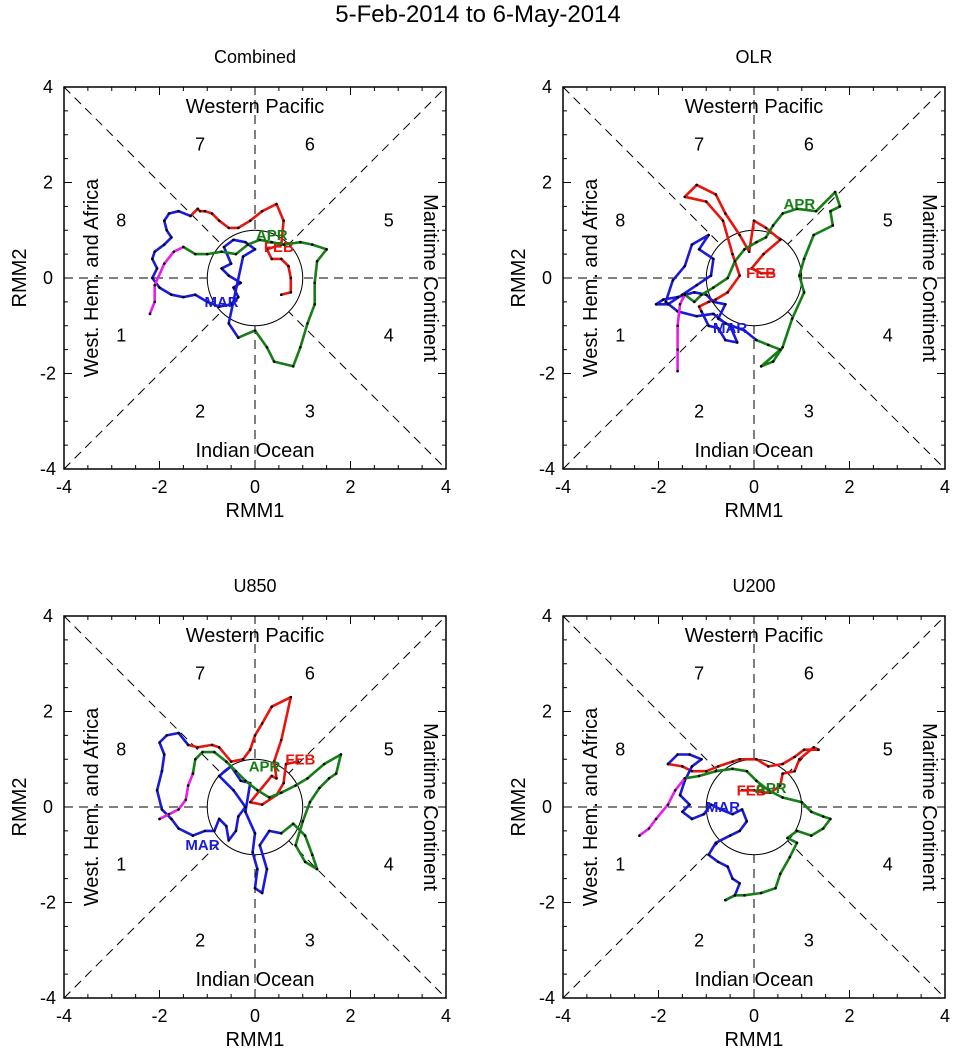 This screenshot has height=1058, width=956. Describe the element at coordinates (681, 333) in the screenshot. I see `trajectory-may` at that location.